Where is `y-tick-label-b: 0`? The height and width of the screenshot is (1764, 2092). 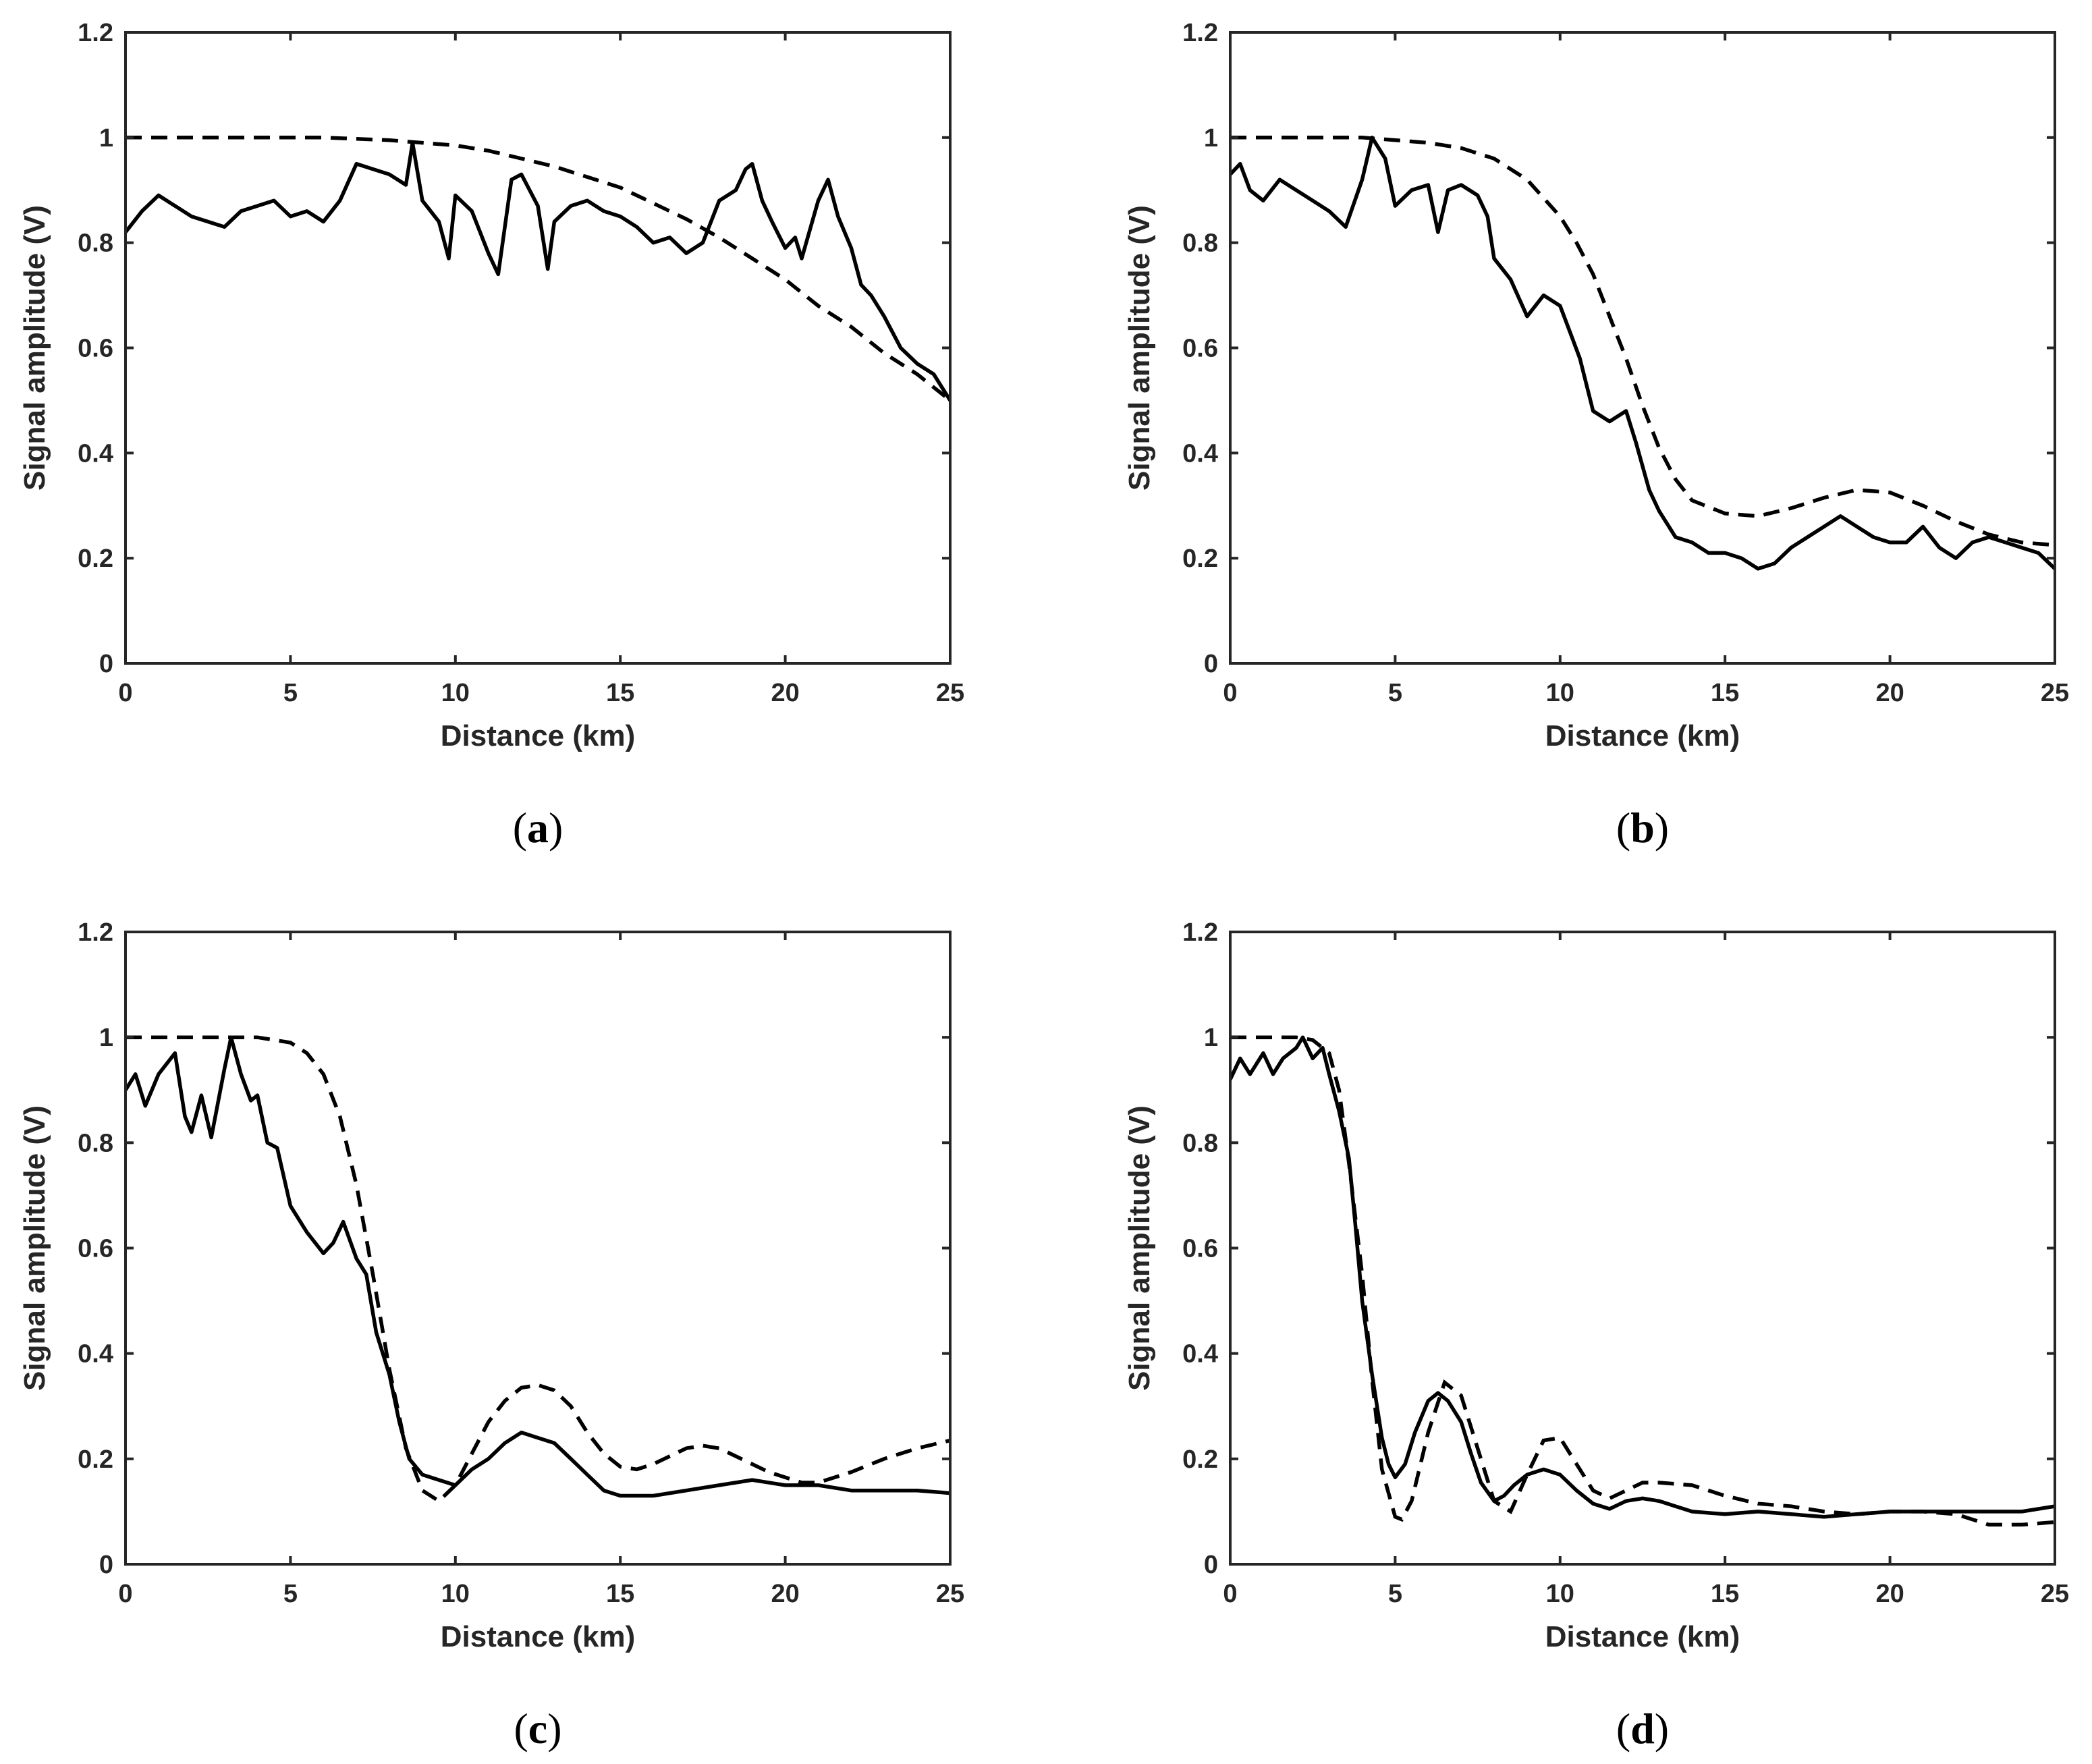 y-tick-label-b: 0 is located at coordinates (1211, 664).